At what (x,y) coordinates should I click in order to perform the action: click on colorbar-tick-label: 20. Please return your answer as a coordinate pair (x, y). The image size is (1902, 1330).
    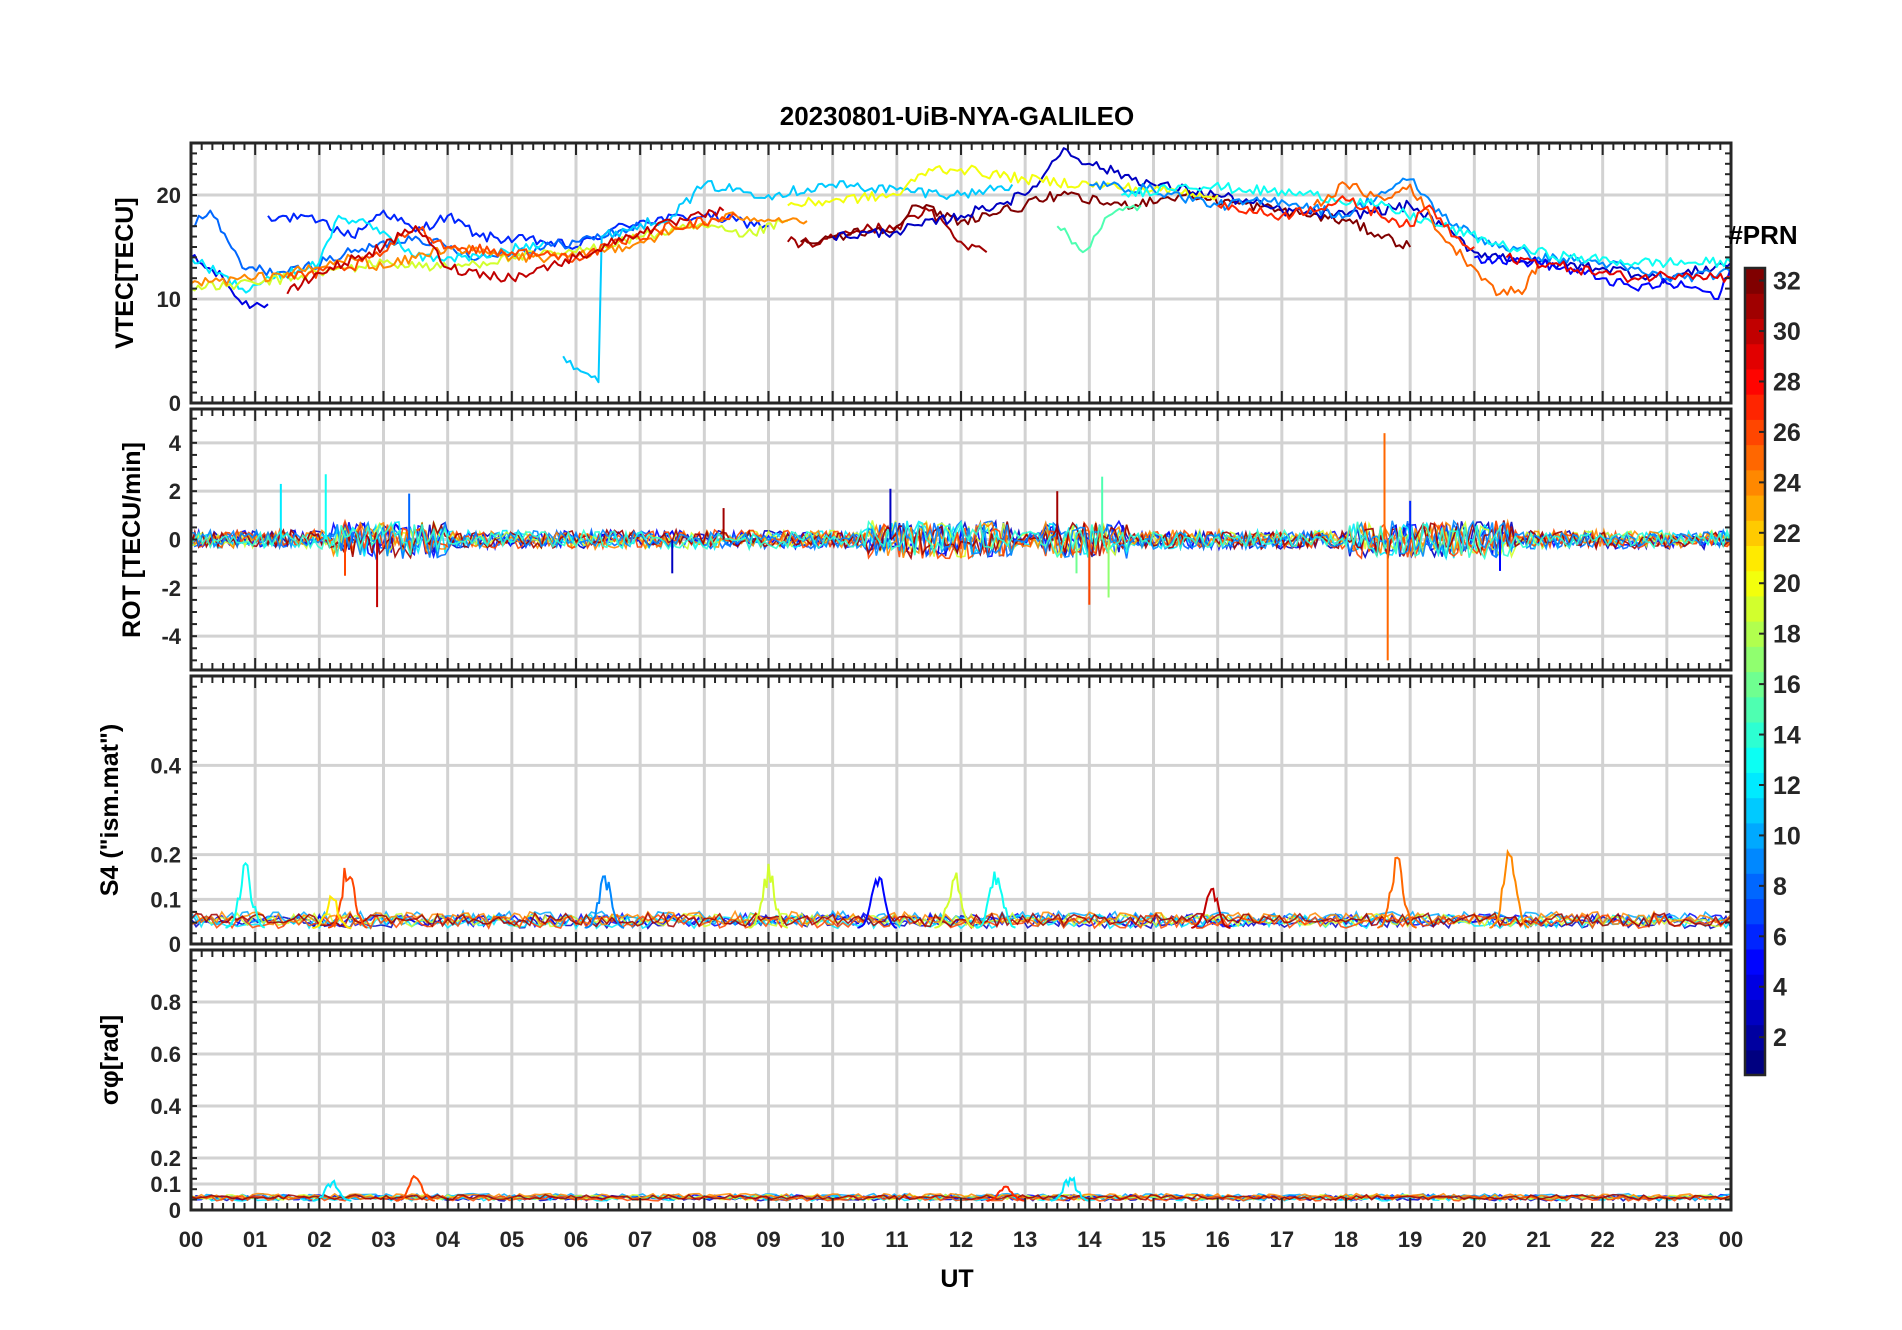
    Looking at the image, I should click on (1787, 584).